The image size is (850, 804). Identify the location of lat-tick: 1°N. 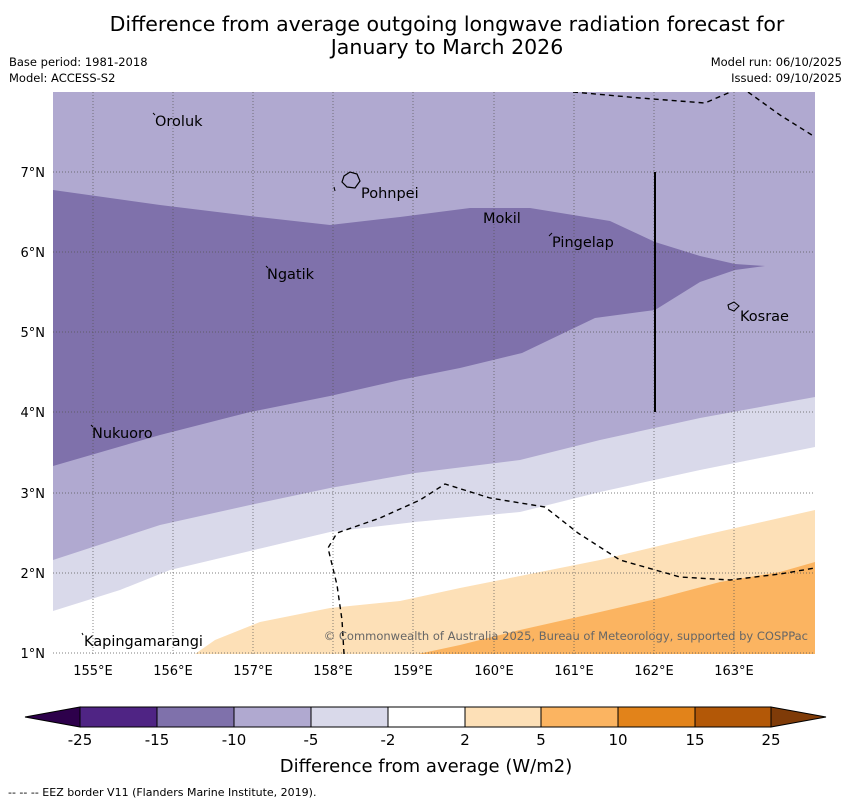
(33, 654).